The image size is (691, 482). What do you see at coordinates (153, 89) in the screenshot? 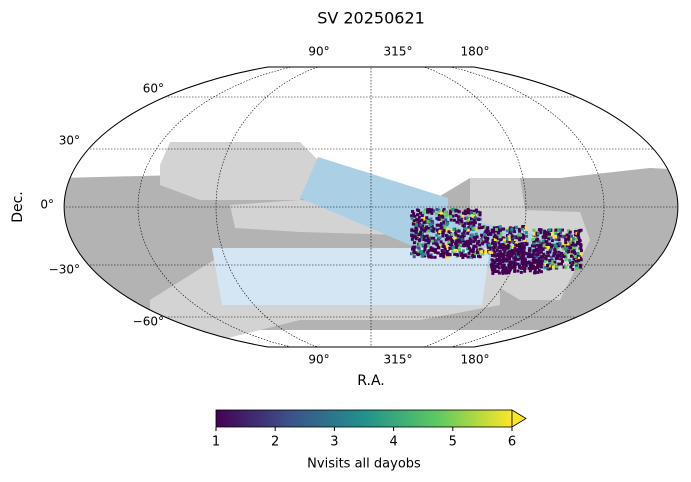
I see `dec-tick-label: 60°` at bounding box center [153, 89].